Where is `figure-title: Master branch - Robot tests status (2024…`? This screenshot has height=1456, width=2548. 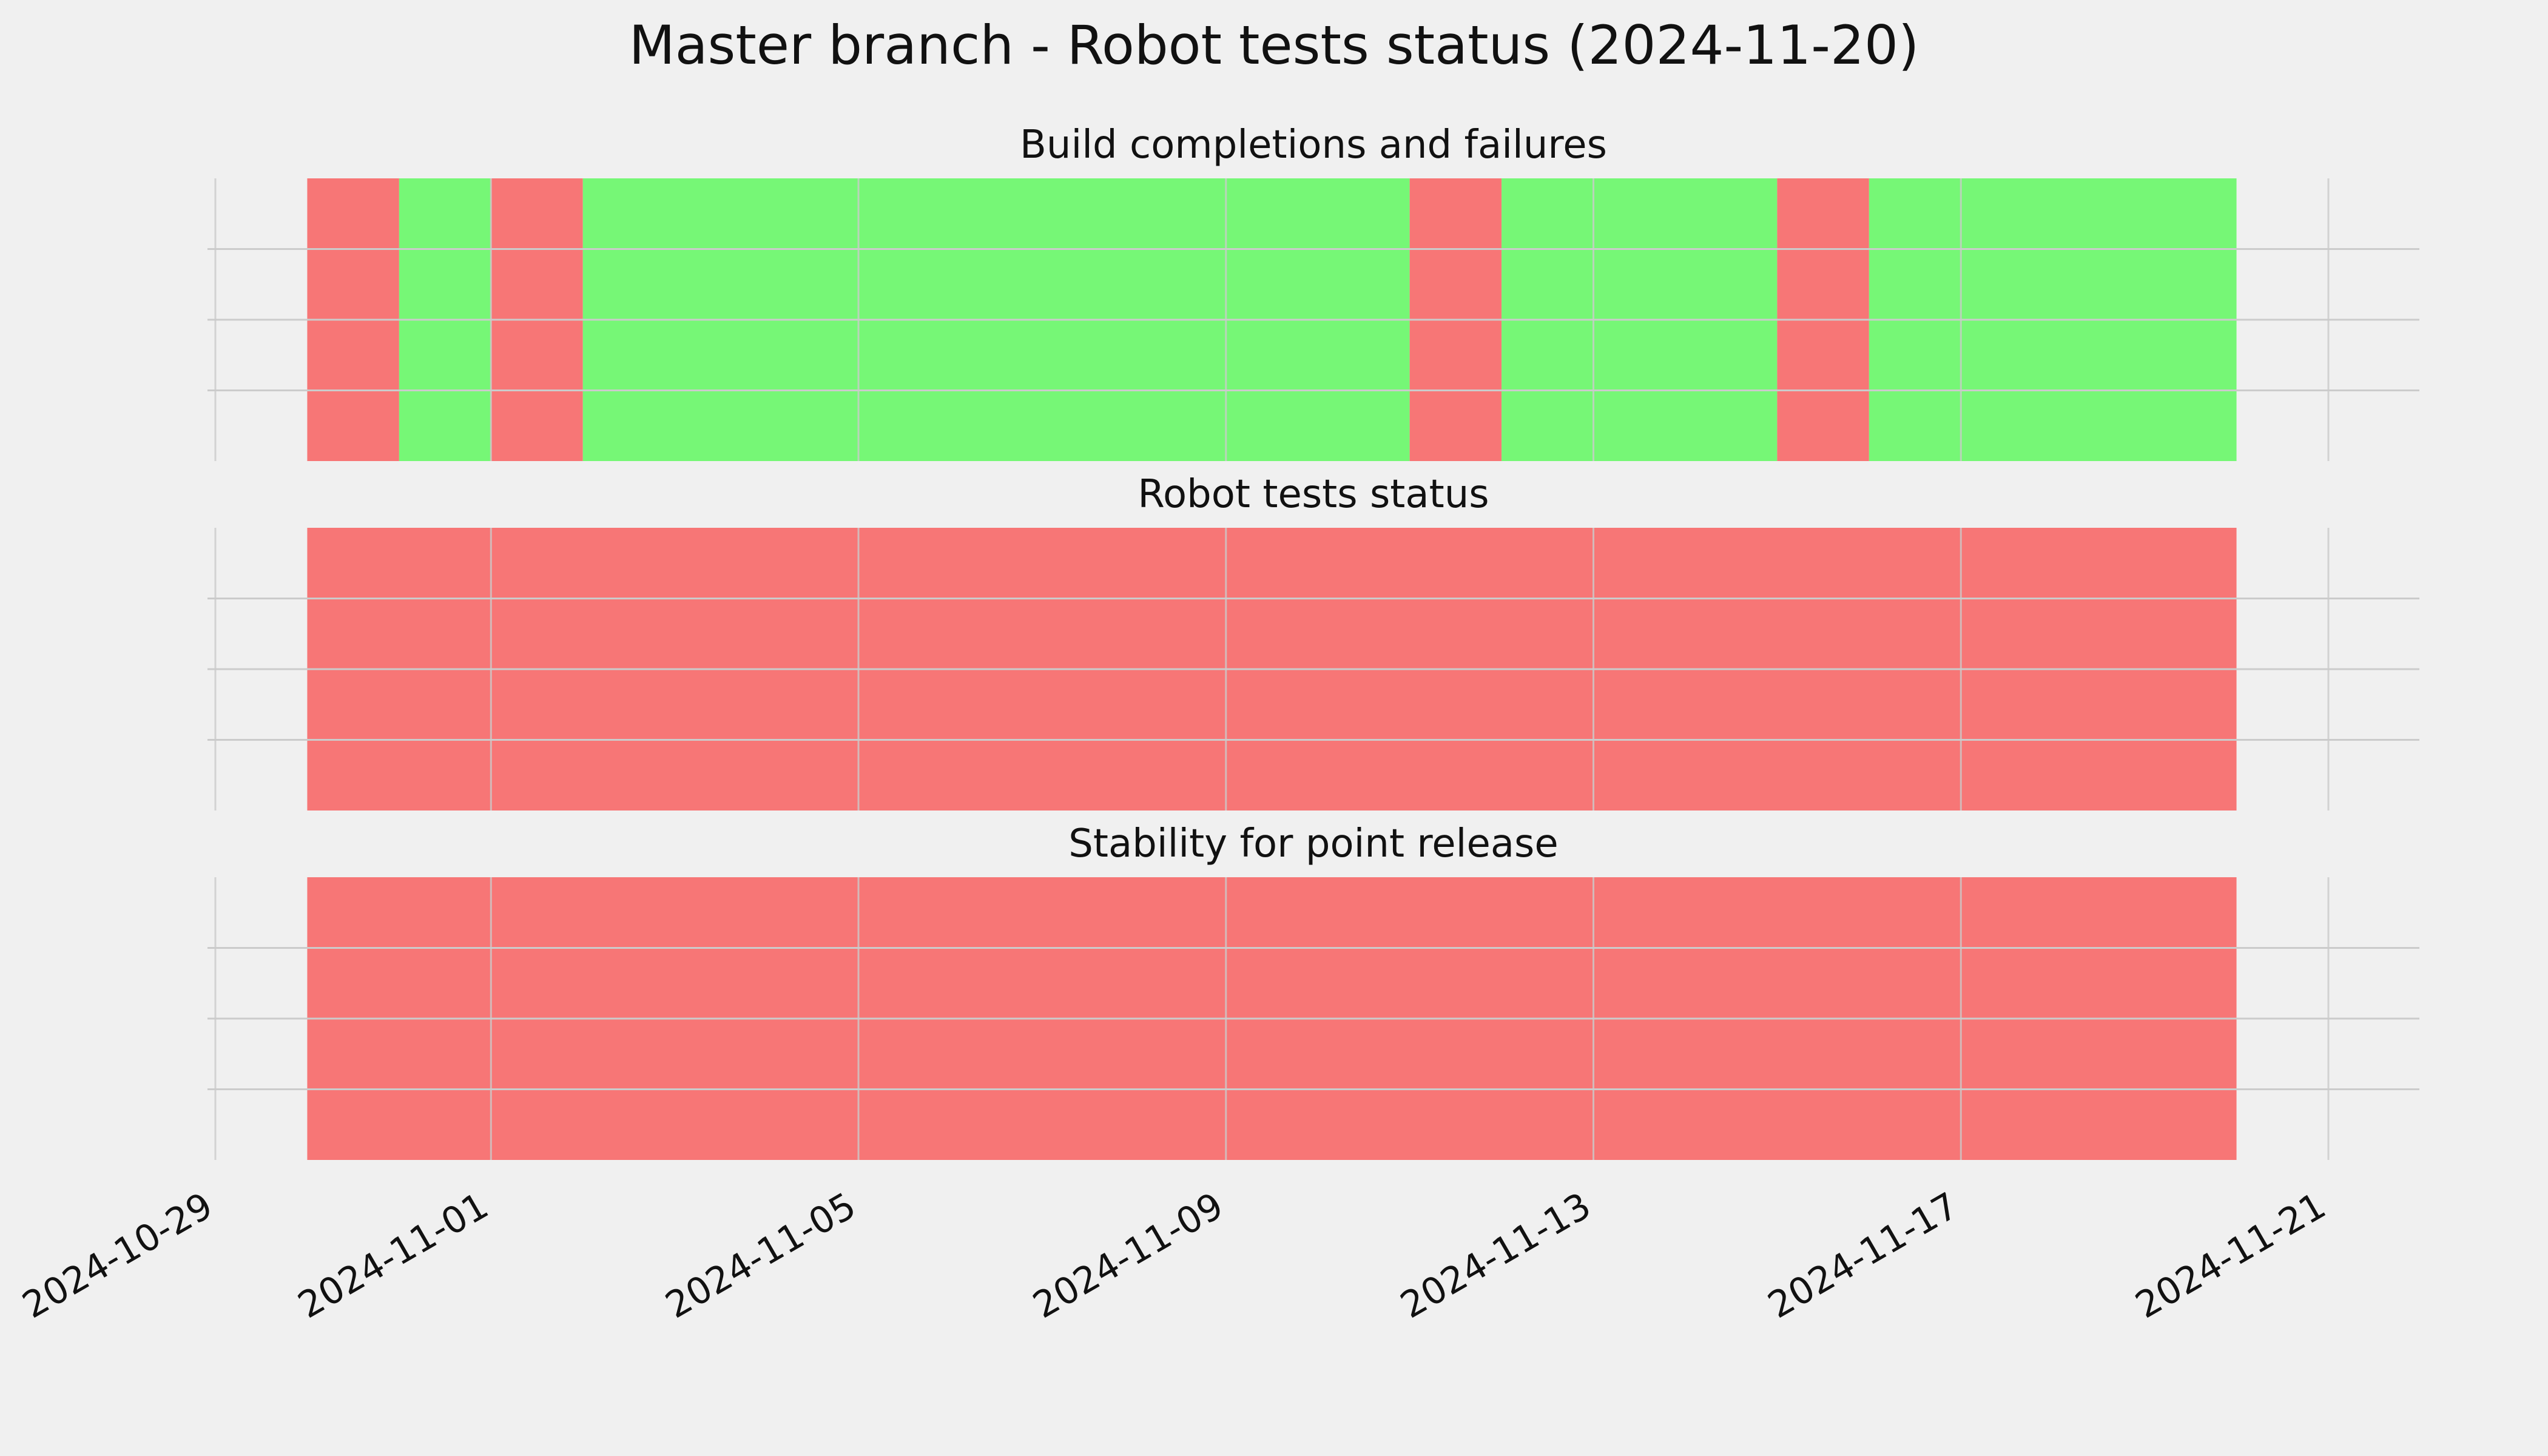
figure-title: Master branch - Robot tests status (2024… is located at coordinates (1274, 45).